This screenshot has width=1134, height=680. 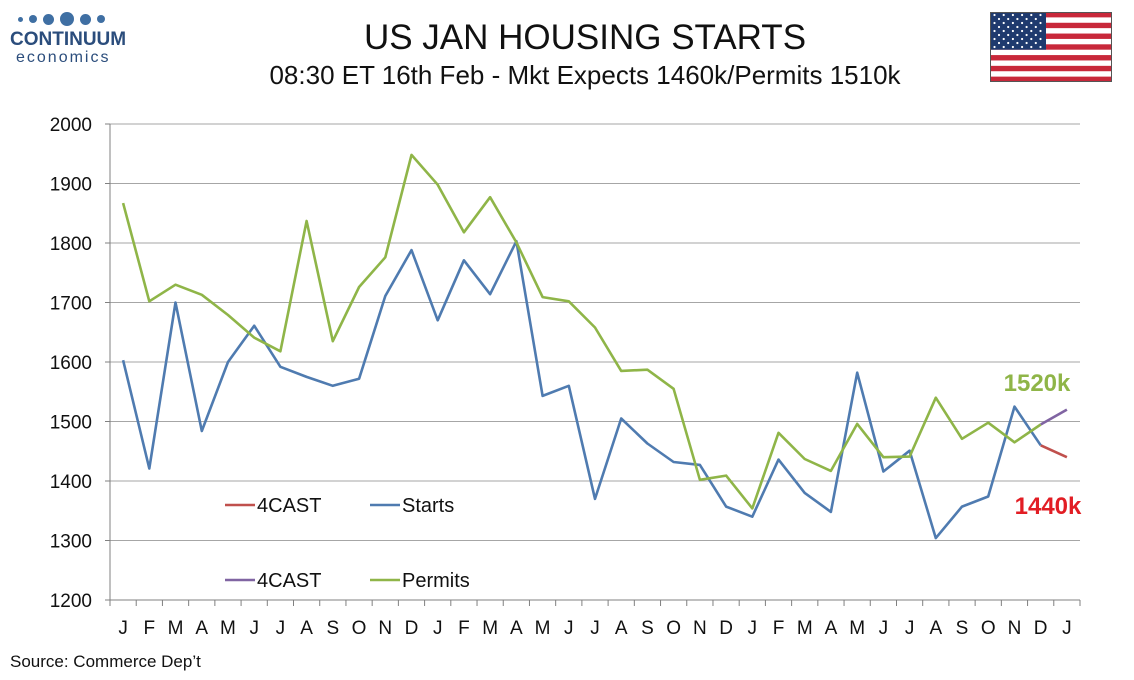 What do you see at coordinates (71, 363) in the screenshot?
I see `y-tick-label: 1600` at bounding box center [71, 363].